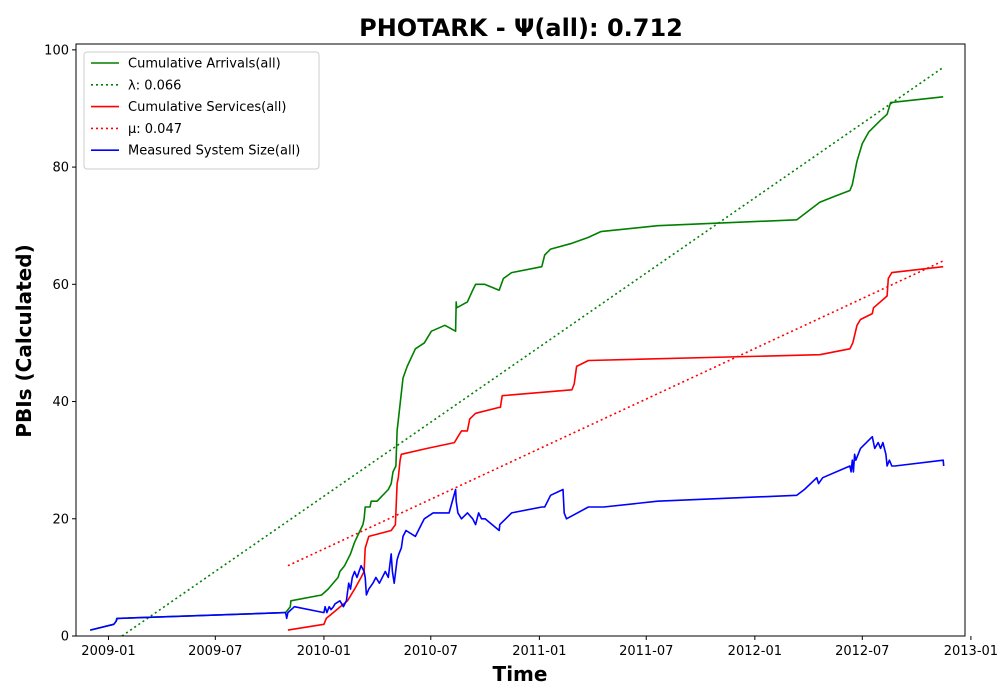 This screenshot has width=1000, height=700. What do you see at coordinates (65, 637) in the screenshot?
I see `y-tick-label: 0` at bounding box center [65, 637].